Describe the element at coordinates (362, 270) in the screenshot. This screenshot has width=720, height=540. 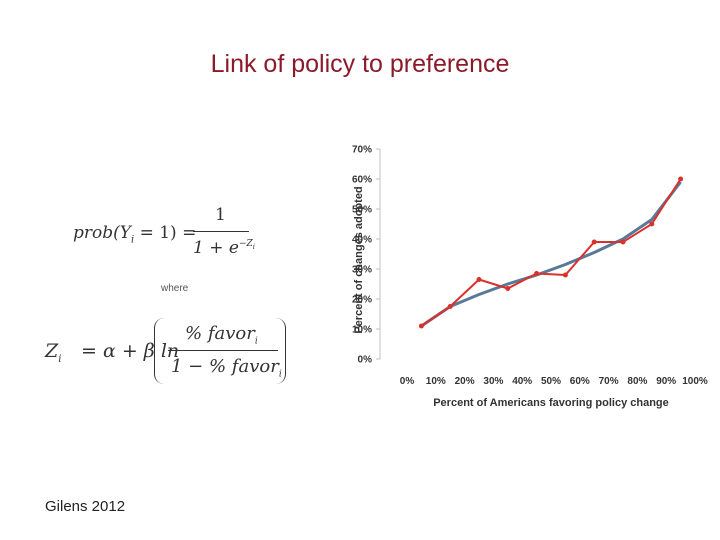
I see `y-tick-label: 30%` at that location.